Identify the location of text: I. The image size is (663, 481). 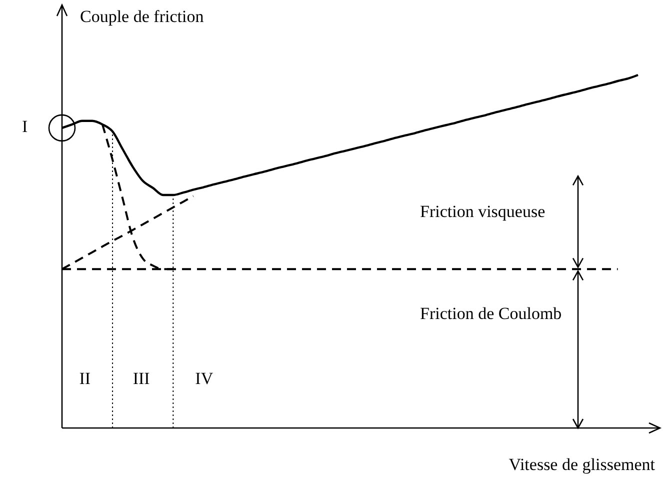
(25, 126).